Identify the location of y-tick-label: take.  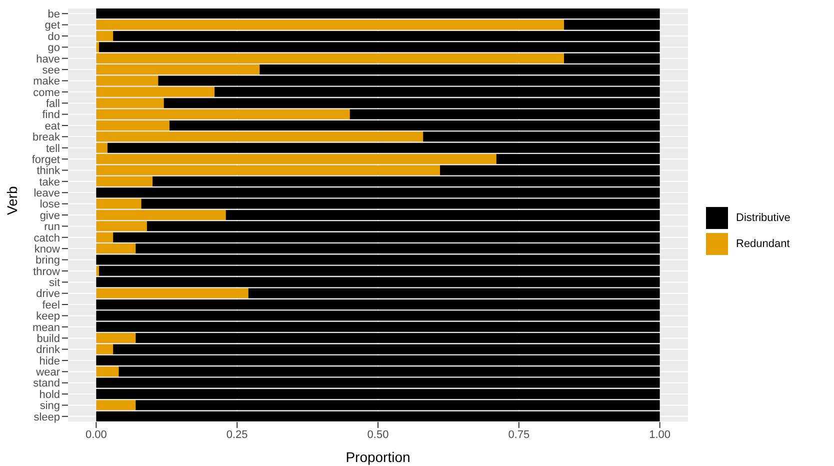
(49, 182).